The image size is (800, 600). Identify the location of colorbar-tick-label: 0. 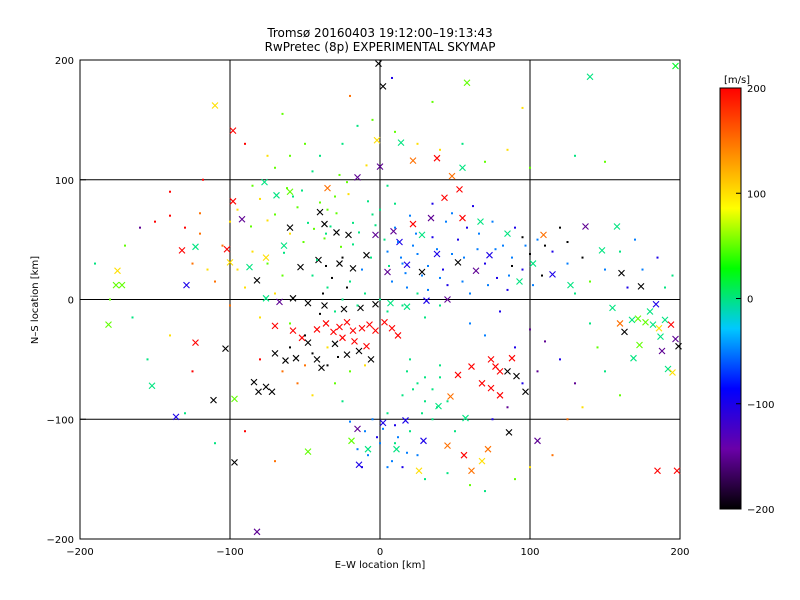
(750, 300).